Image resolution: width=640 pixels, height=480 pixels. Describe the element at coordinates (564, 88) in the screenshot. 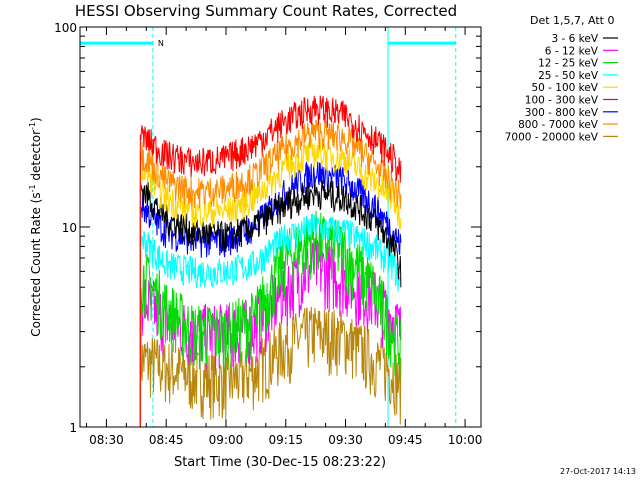

I see `legend-label: 50 - 100 keV` at that location.